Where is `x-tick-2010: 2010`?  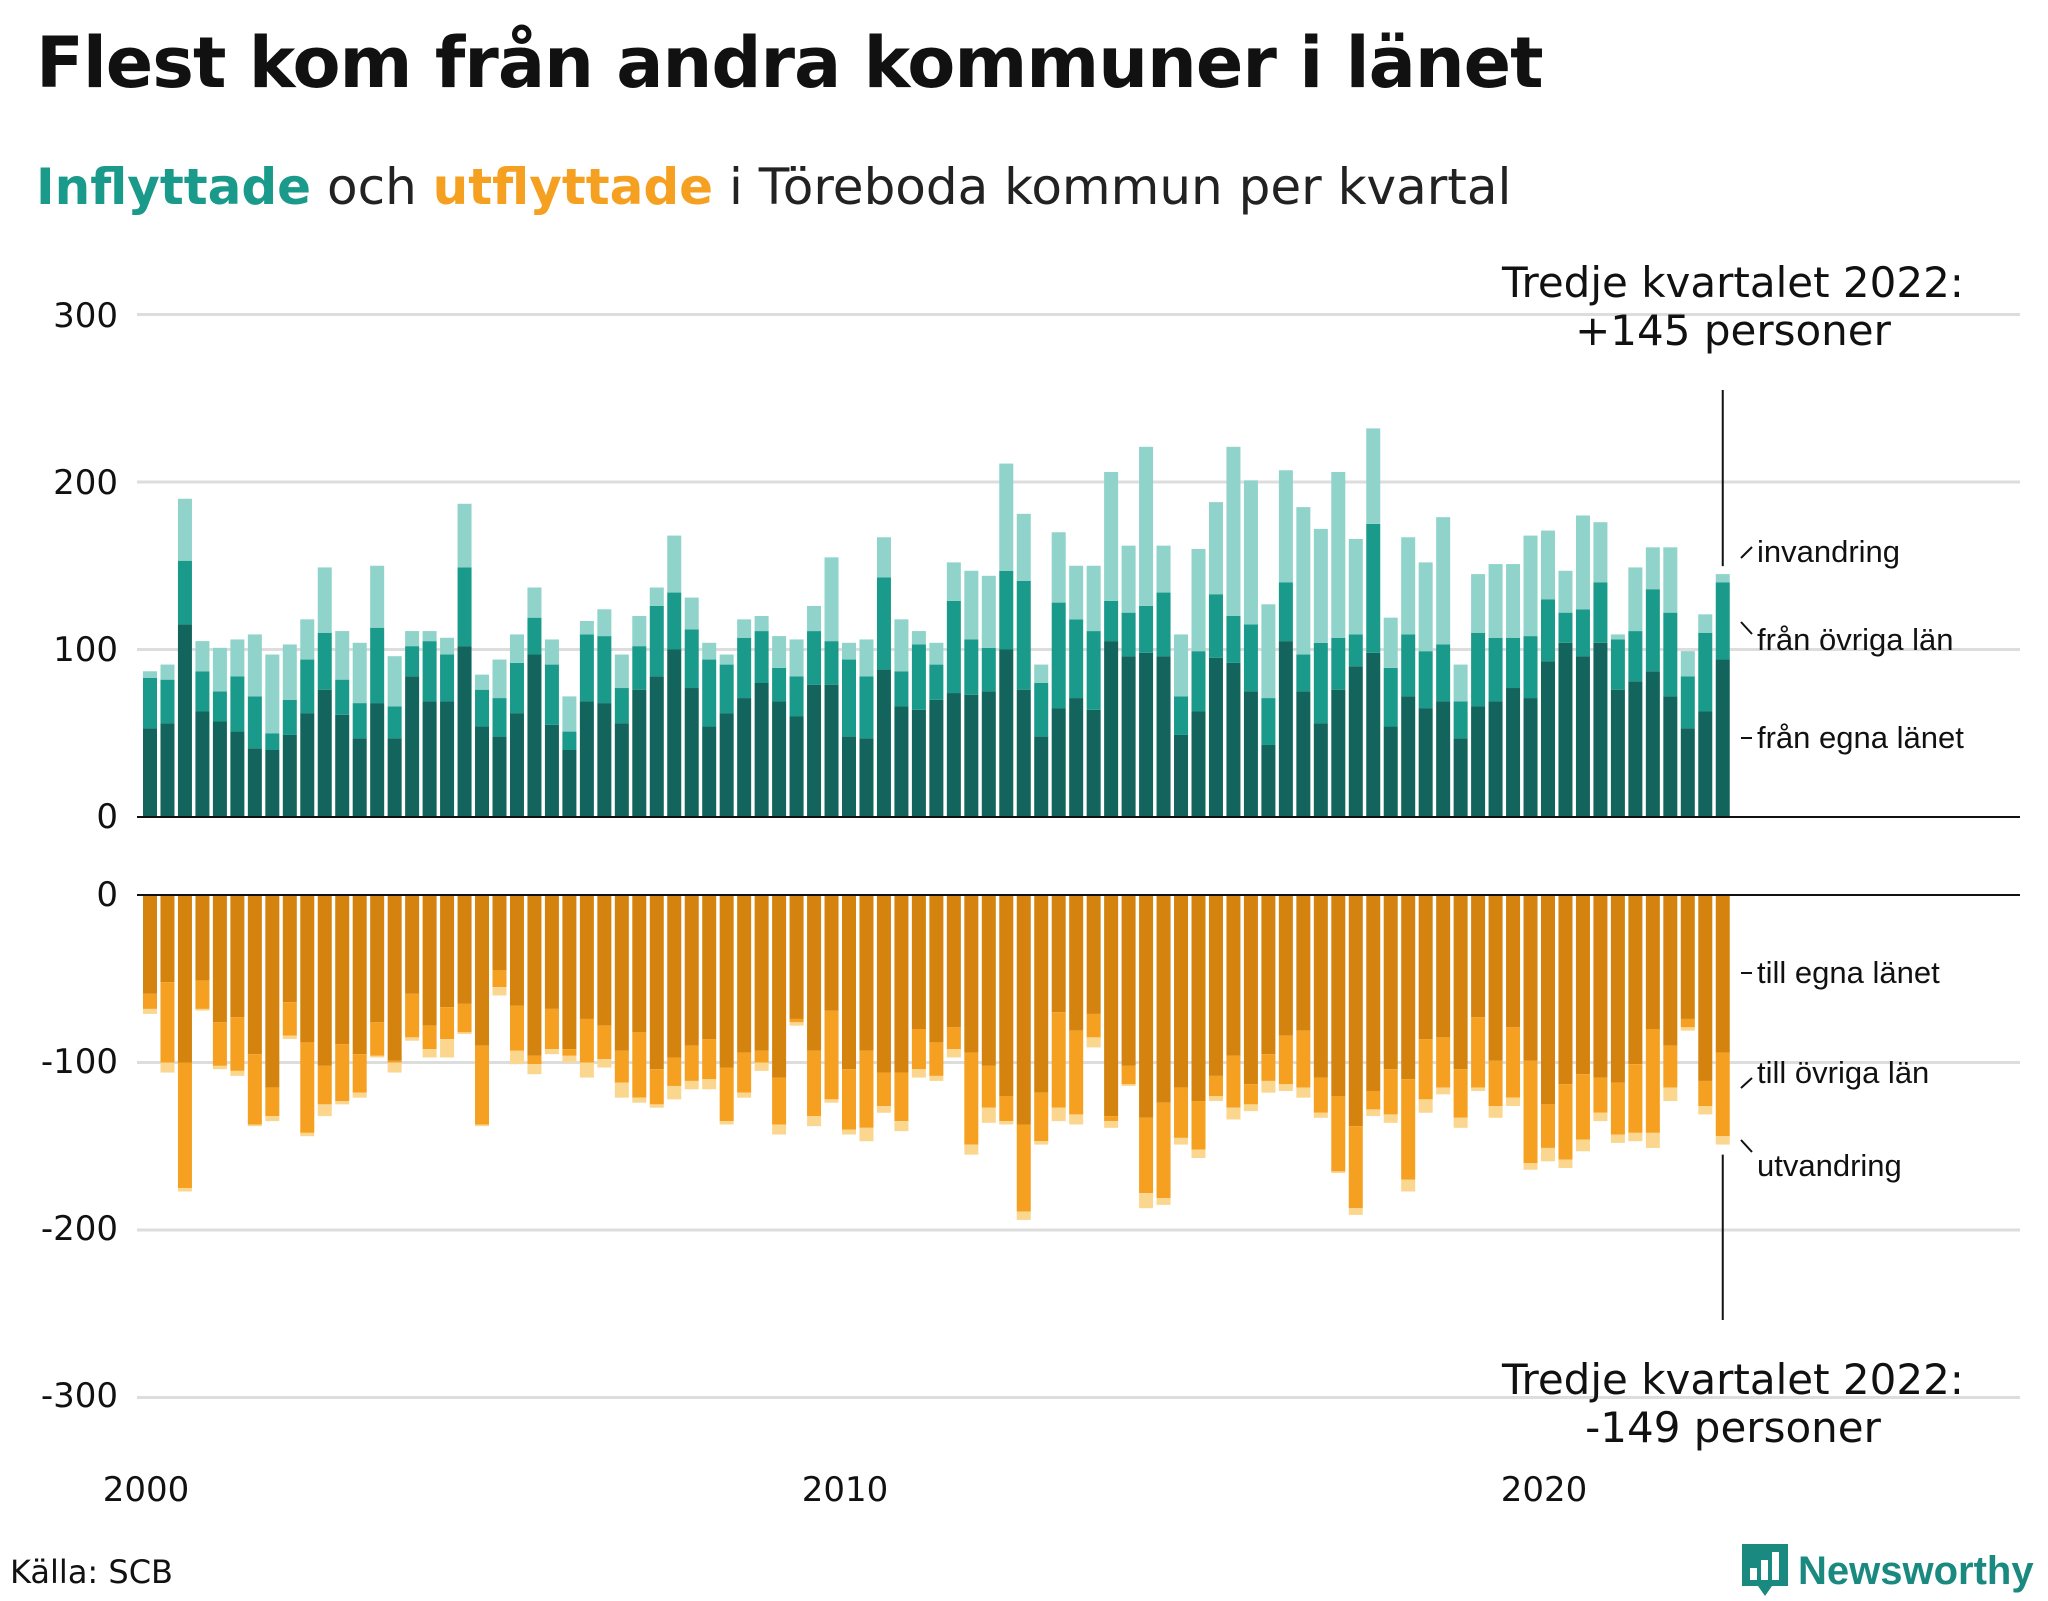 x-tick-2010: 2010 is located at coordinates (845, 1490).